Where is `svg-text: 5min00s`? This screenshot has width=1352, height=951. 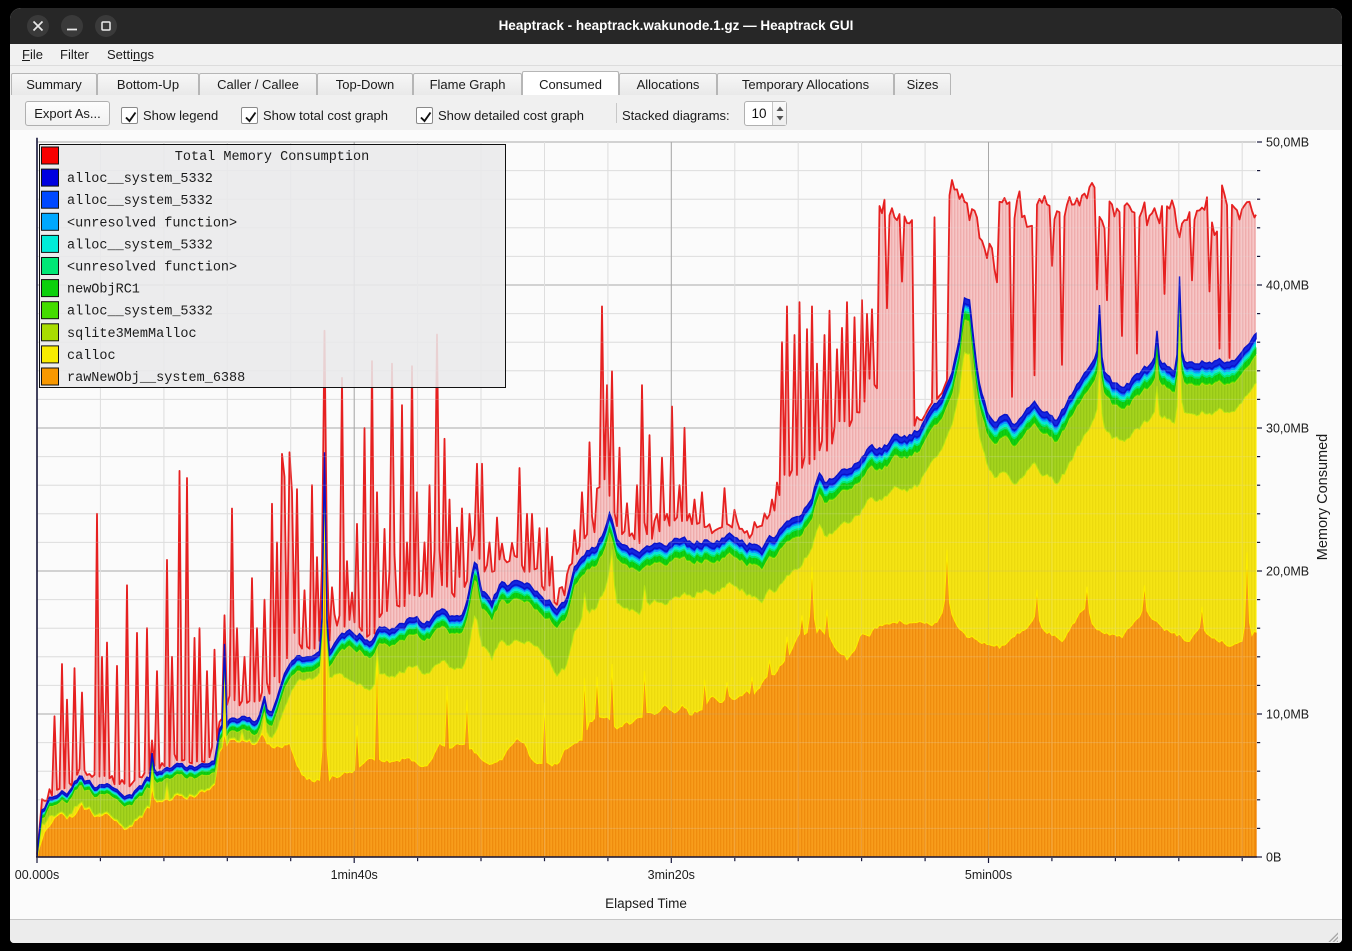
svg-text: 5min00s is located at coordinates (988, 875).